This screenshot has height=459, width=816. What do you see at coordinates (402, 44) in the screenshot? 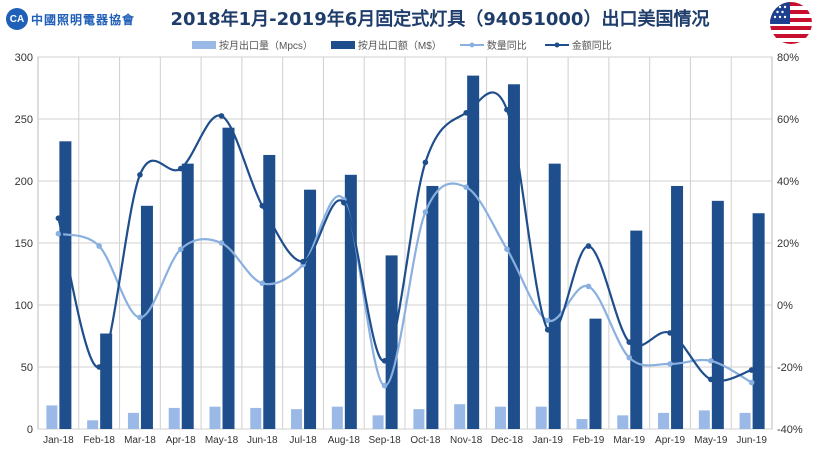
I see `legend: 按月出口量（Mpcs） 按月出口额（M$） 数量同比 金额同比` at bounding box center [402, 44].